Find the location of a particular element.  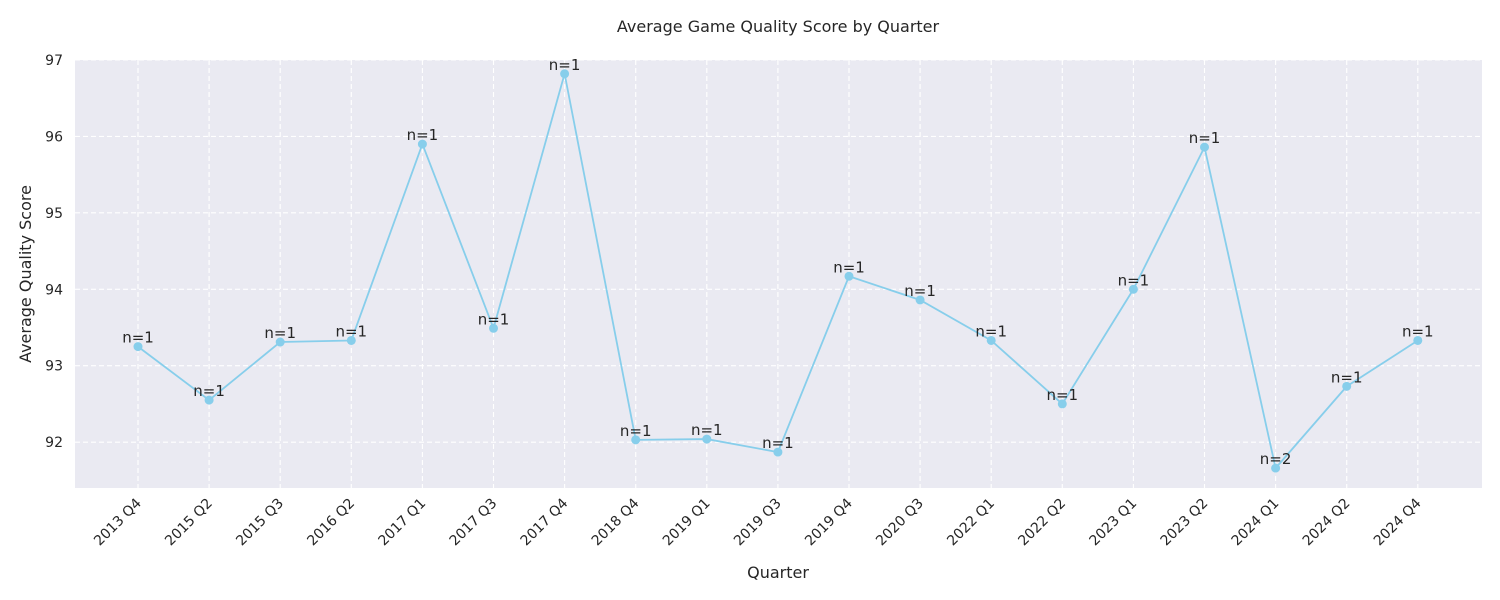

x-tick-label: 2020 Q3 is located at coordinates (900, 523).